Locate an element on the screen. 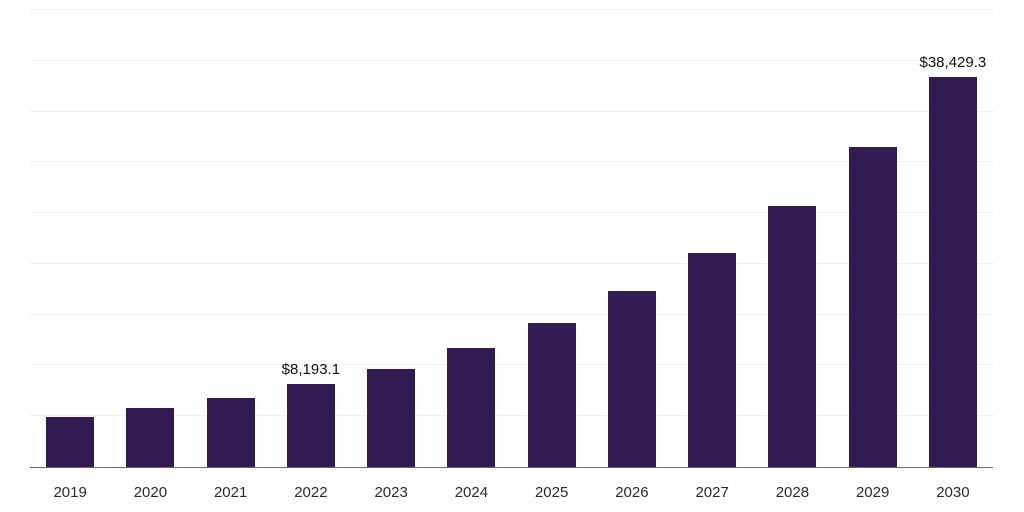  x-tick-label: 2026 is located at coordinates (632, 492).